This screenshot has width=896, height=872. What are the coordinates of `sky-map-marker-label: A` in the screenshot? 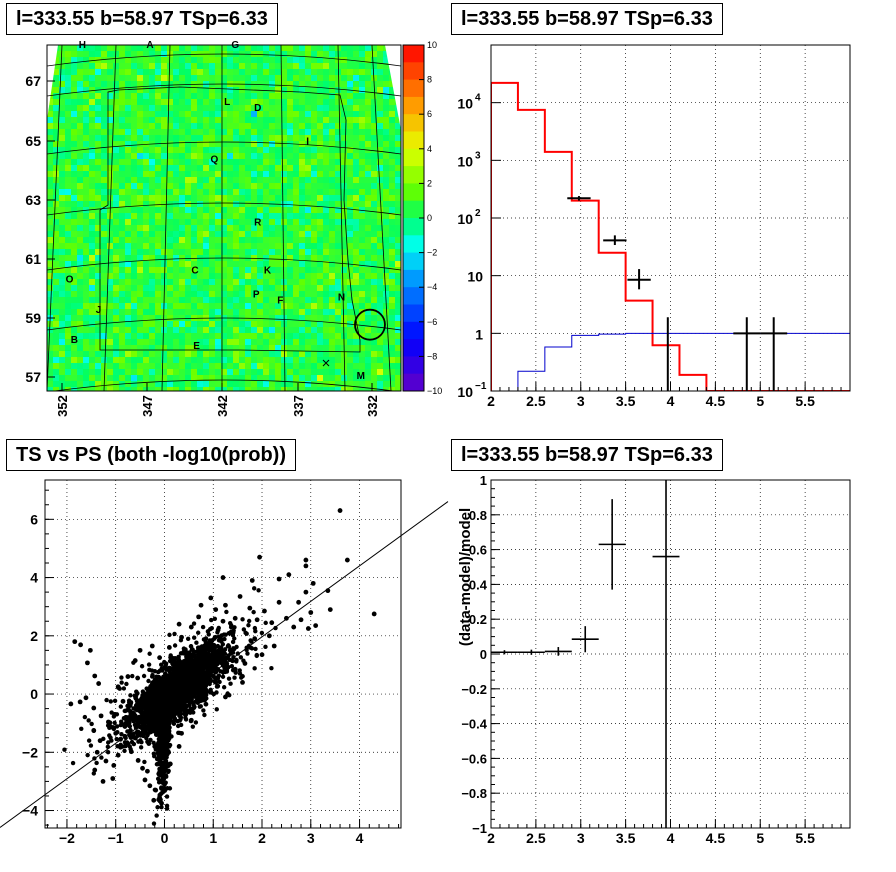 It's located at (149, 45).